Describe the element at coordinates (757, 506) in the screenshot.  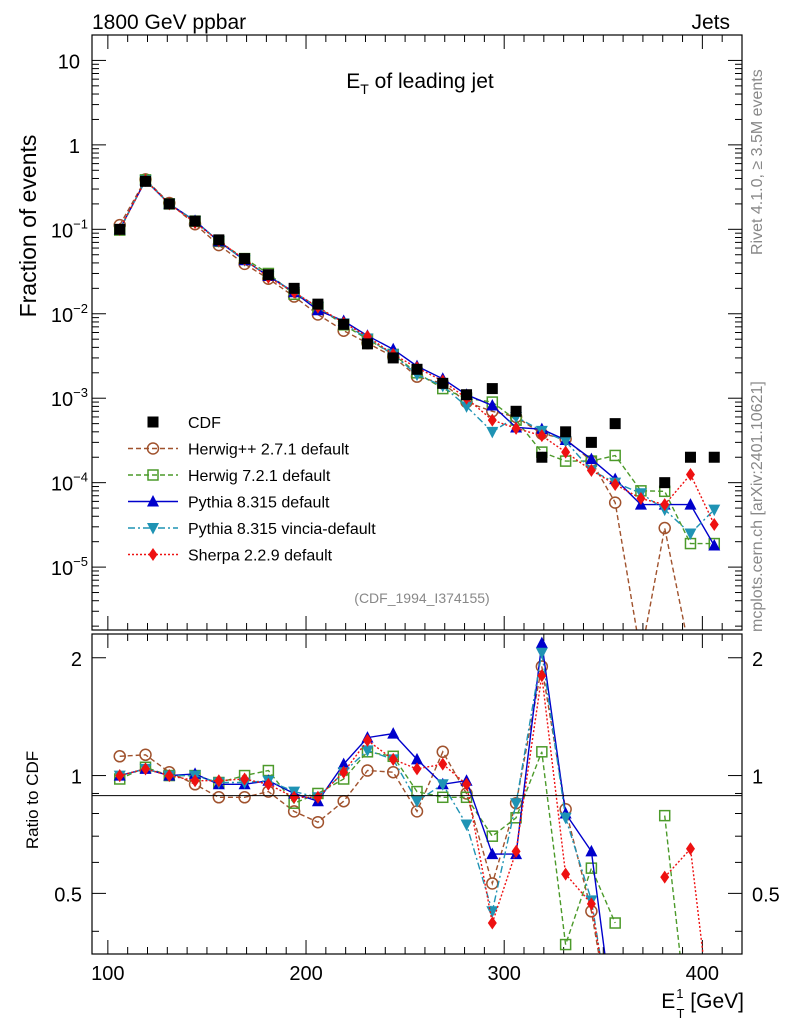
I see `mcplots-reference-label: mcplots.cern.ch [arXiv:2401.10621]` at that location.